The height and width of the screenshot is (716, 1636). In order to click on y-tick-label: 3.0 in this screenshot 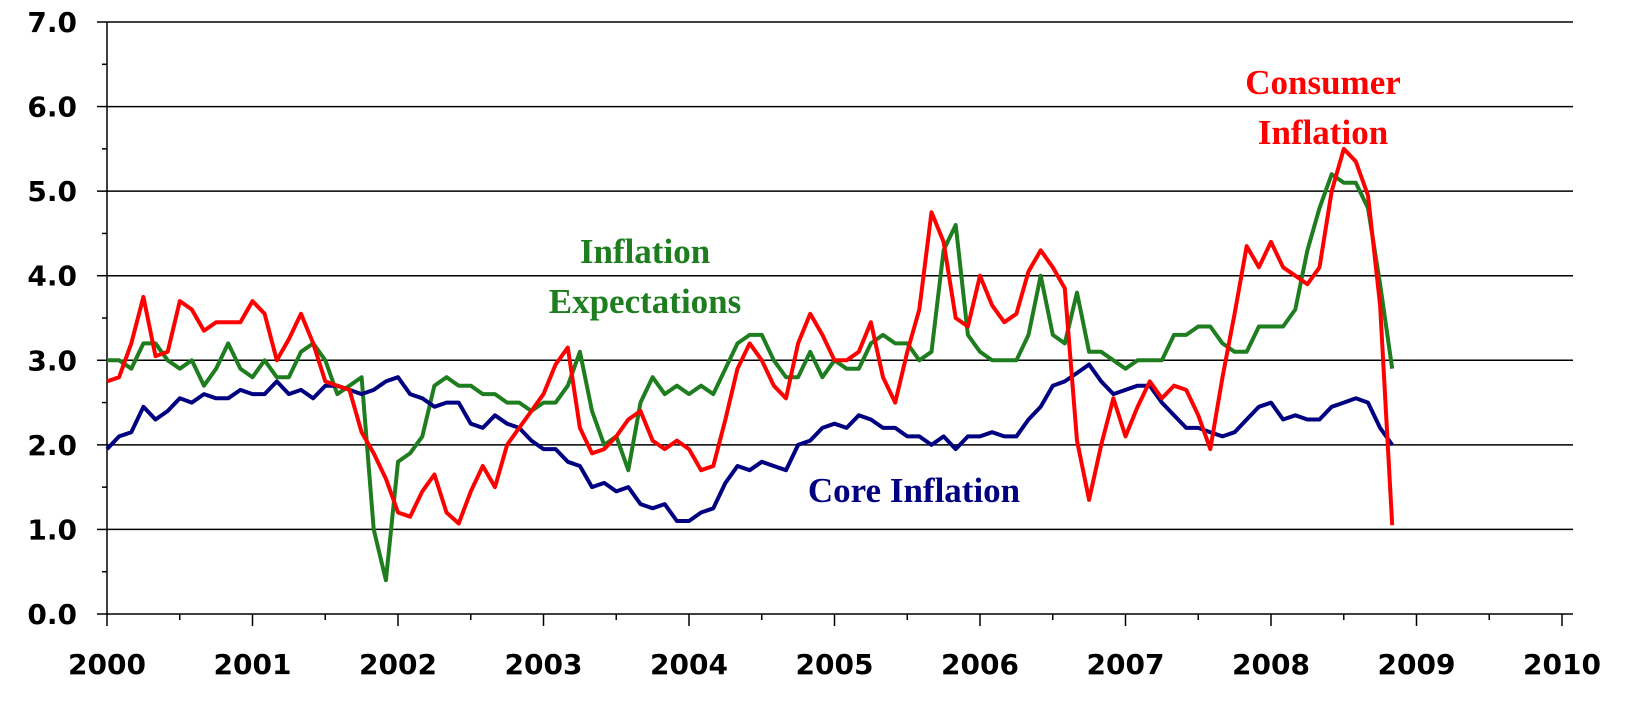, I will do `click(52, 360)`.